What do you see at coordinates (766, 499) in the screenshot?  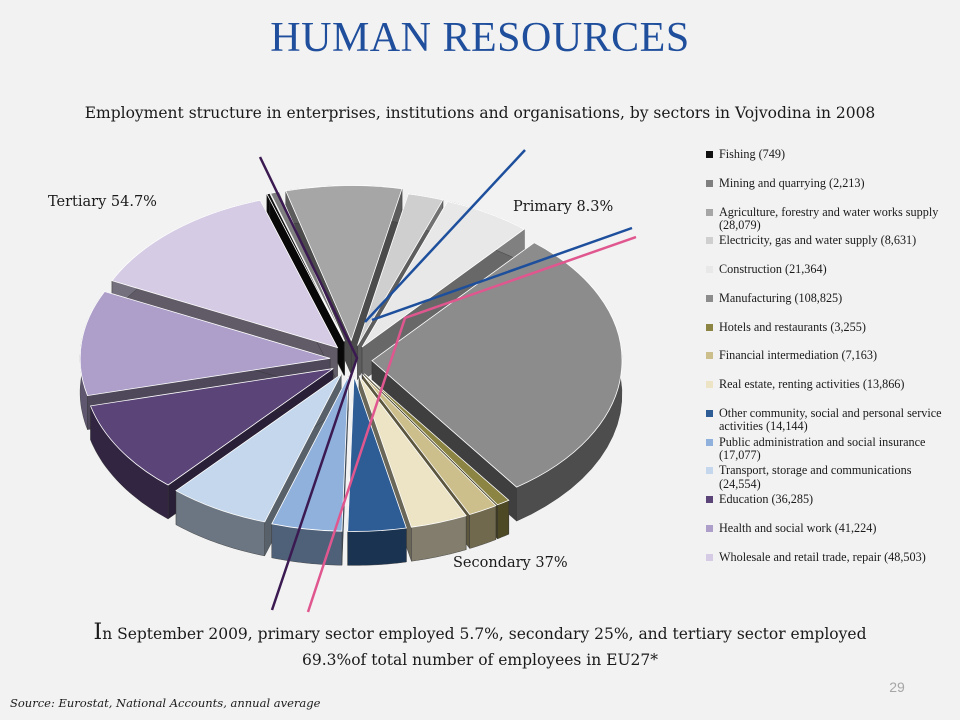 I see `legend-label: Education (36,285)` at bounding box center [766, 499].